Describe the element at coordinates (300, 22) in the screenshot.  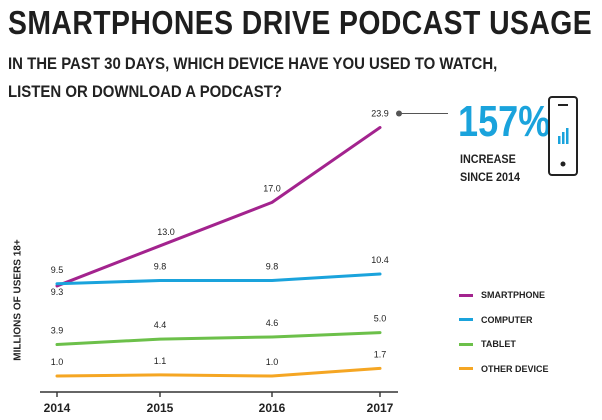
I see `chart-title: SMARTPHONES DRIVE PODCAST USAGE` at that location.